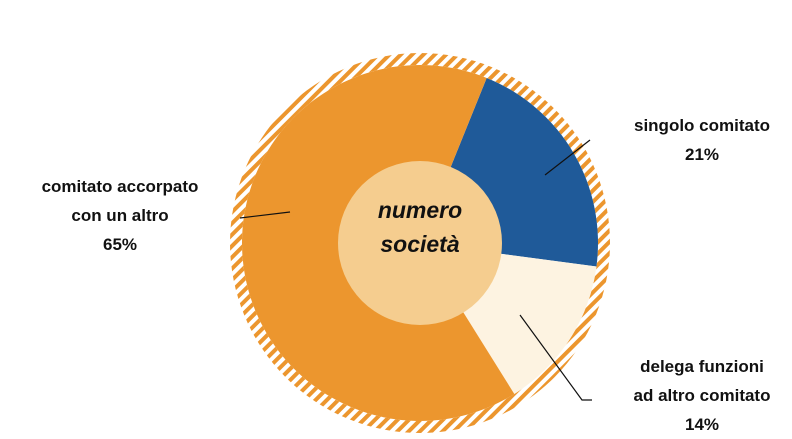 The image size is (792, 439). I want to click on value-label: 21%, so click(702, 154).